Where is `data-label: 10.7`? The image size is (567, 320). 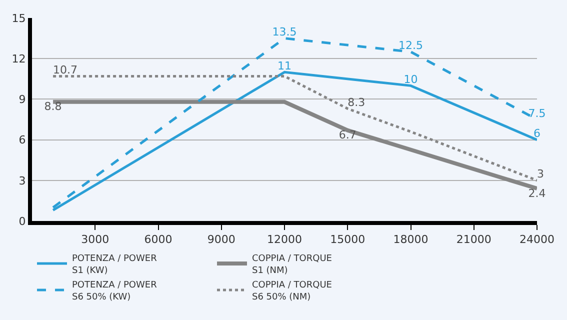
data-label: 10.7 is located at coordinates (65, 69).